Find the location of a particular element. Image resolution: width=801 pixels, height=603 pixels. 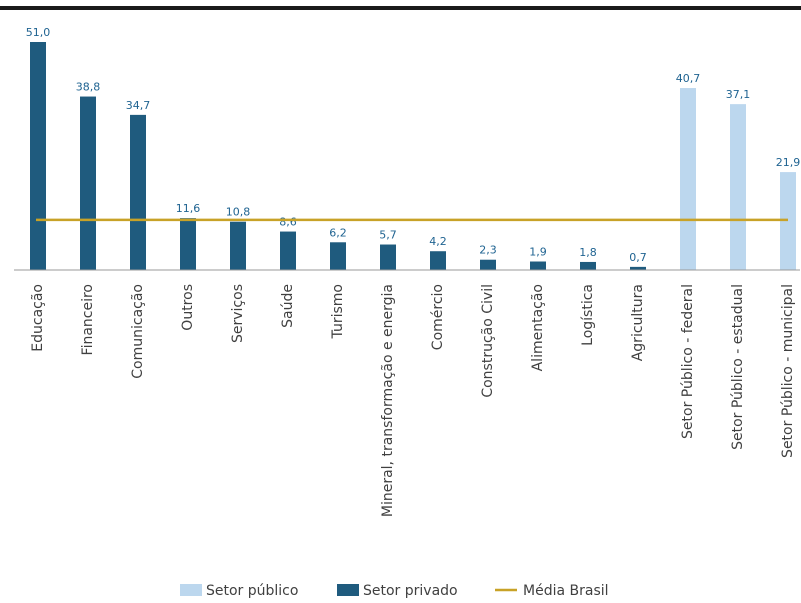

bar-value-label: 2,3 is located at coordinates (488, 250).